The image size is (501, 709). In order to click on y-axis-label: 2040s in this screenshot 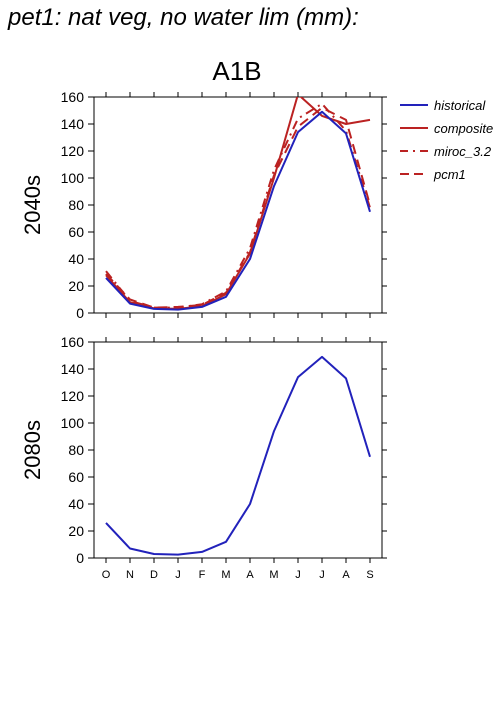, I will do `click(32, 205)`.